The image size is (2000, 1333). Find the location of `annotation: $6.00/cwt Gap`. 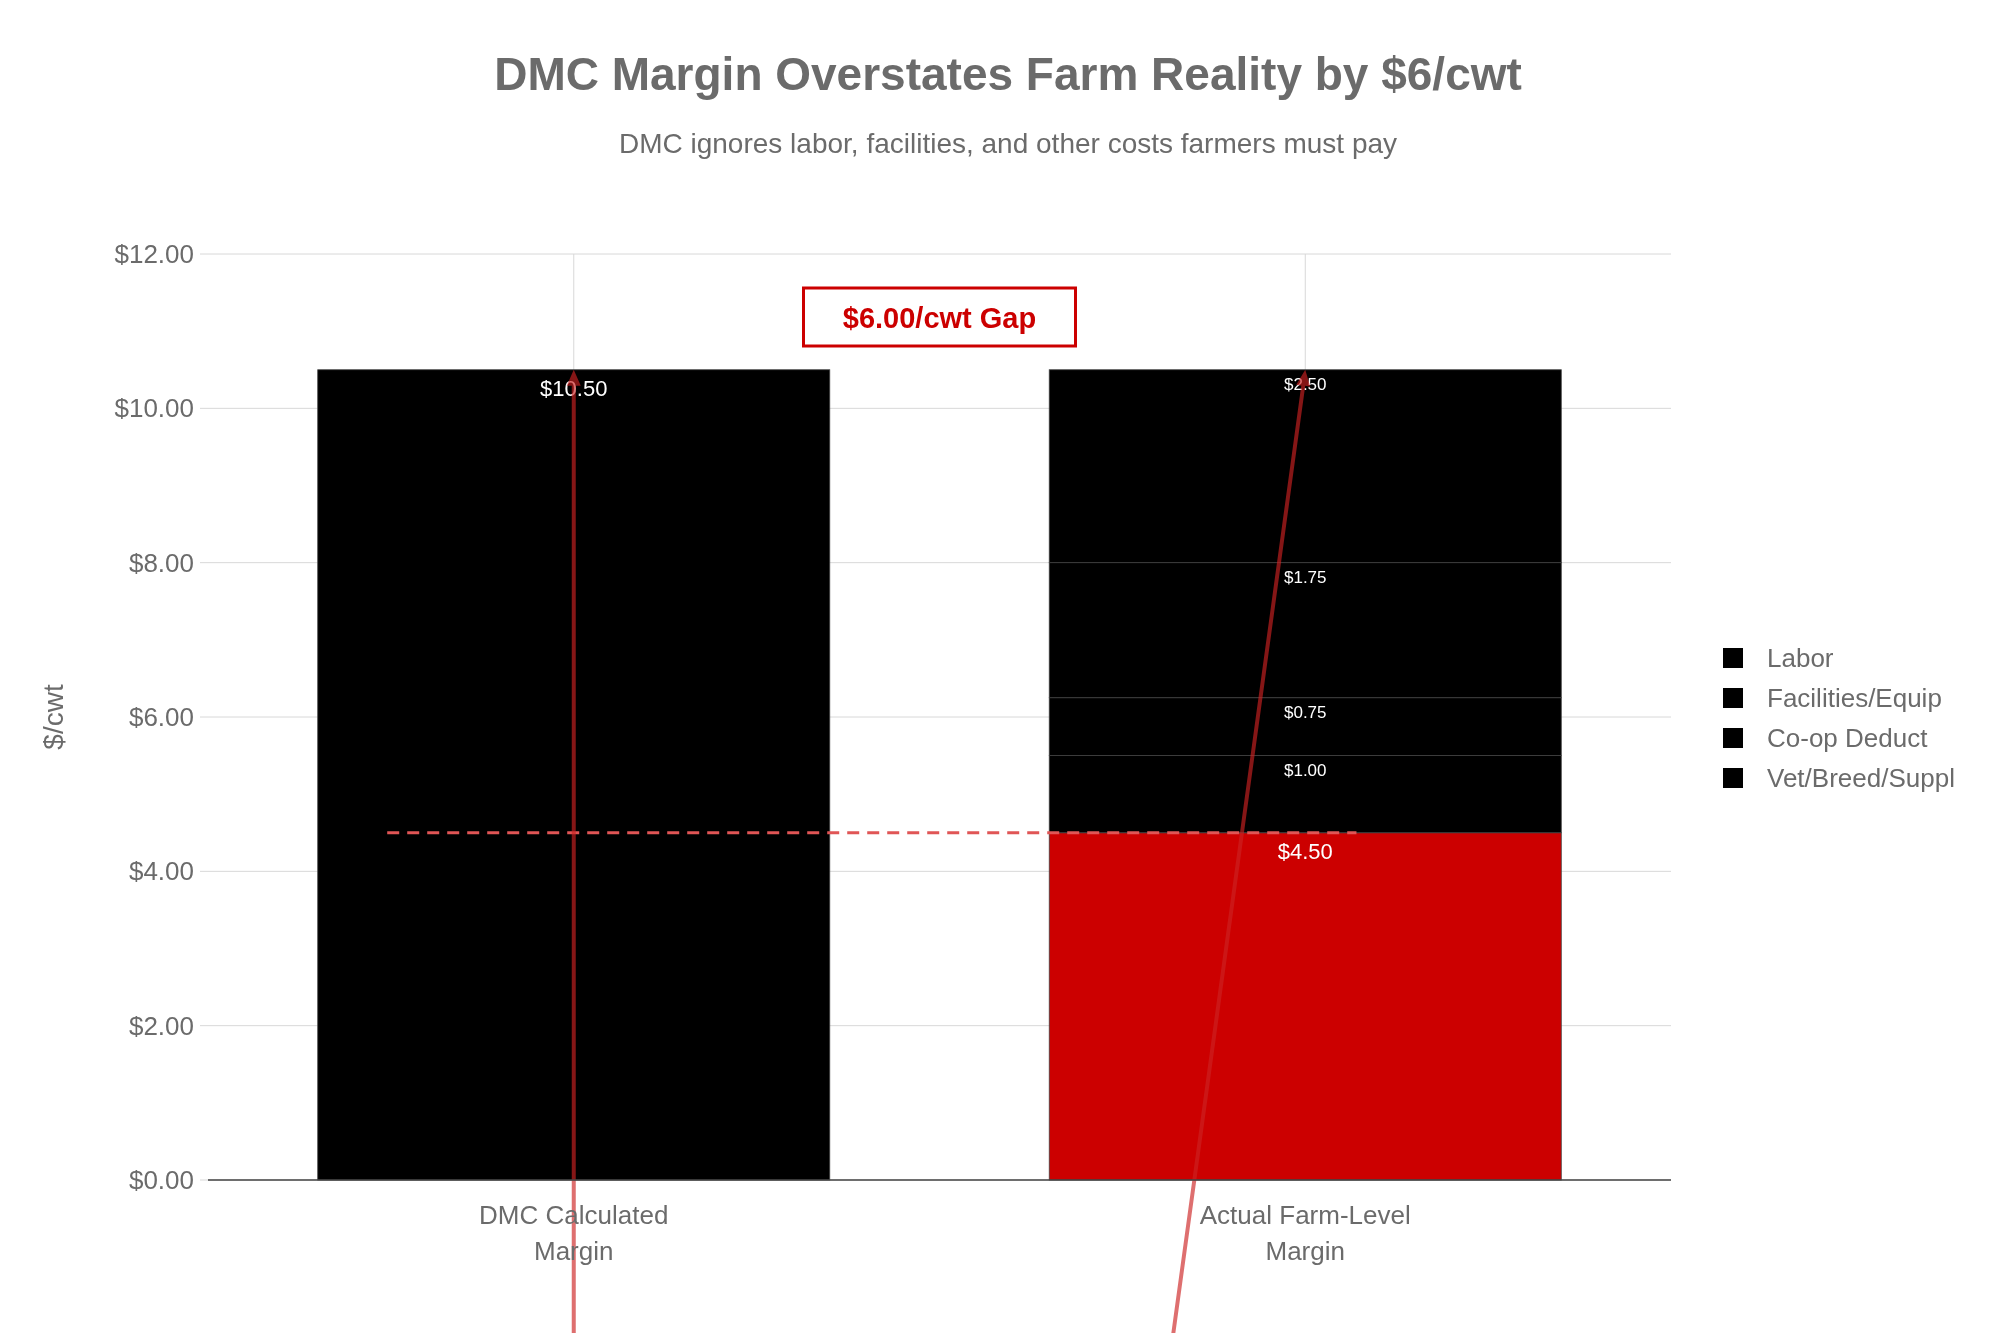

annotation: $6.00/cwt Gap is located at coordinates (939, 318).